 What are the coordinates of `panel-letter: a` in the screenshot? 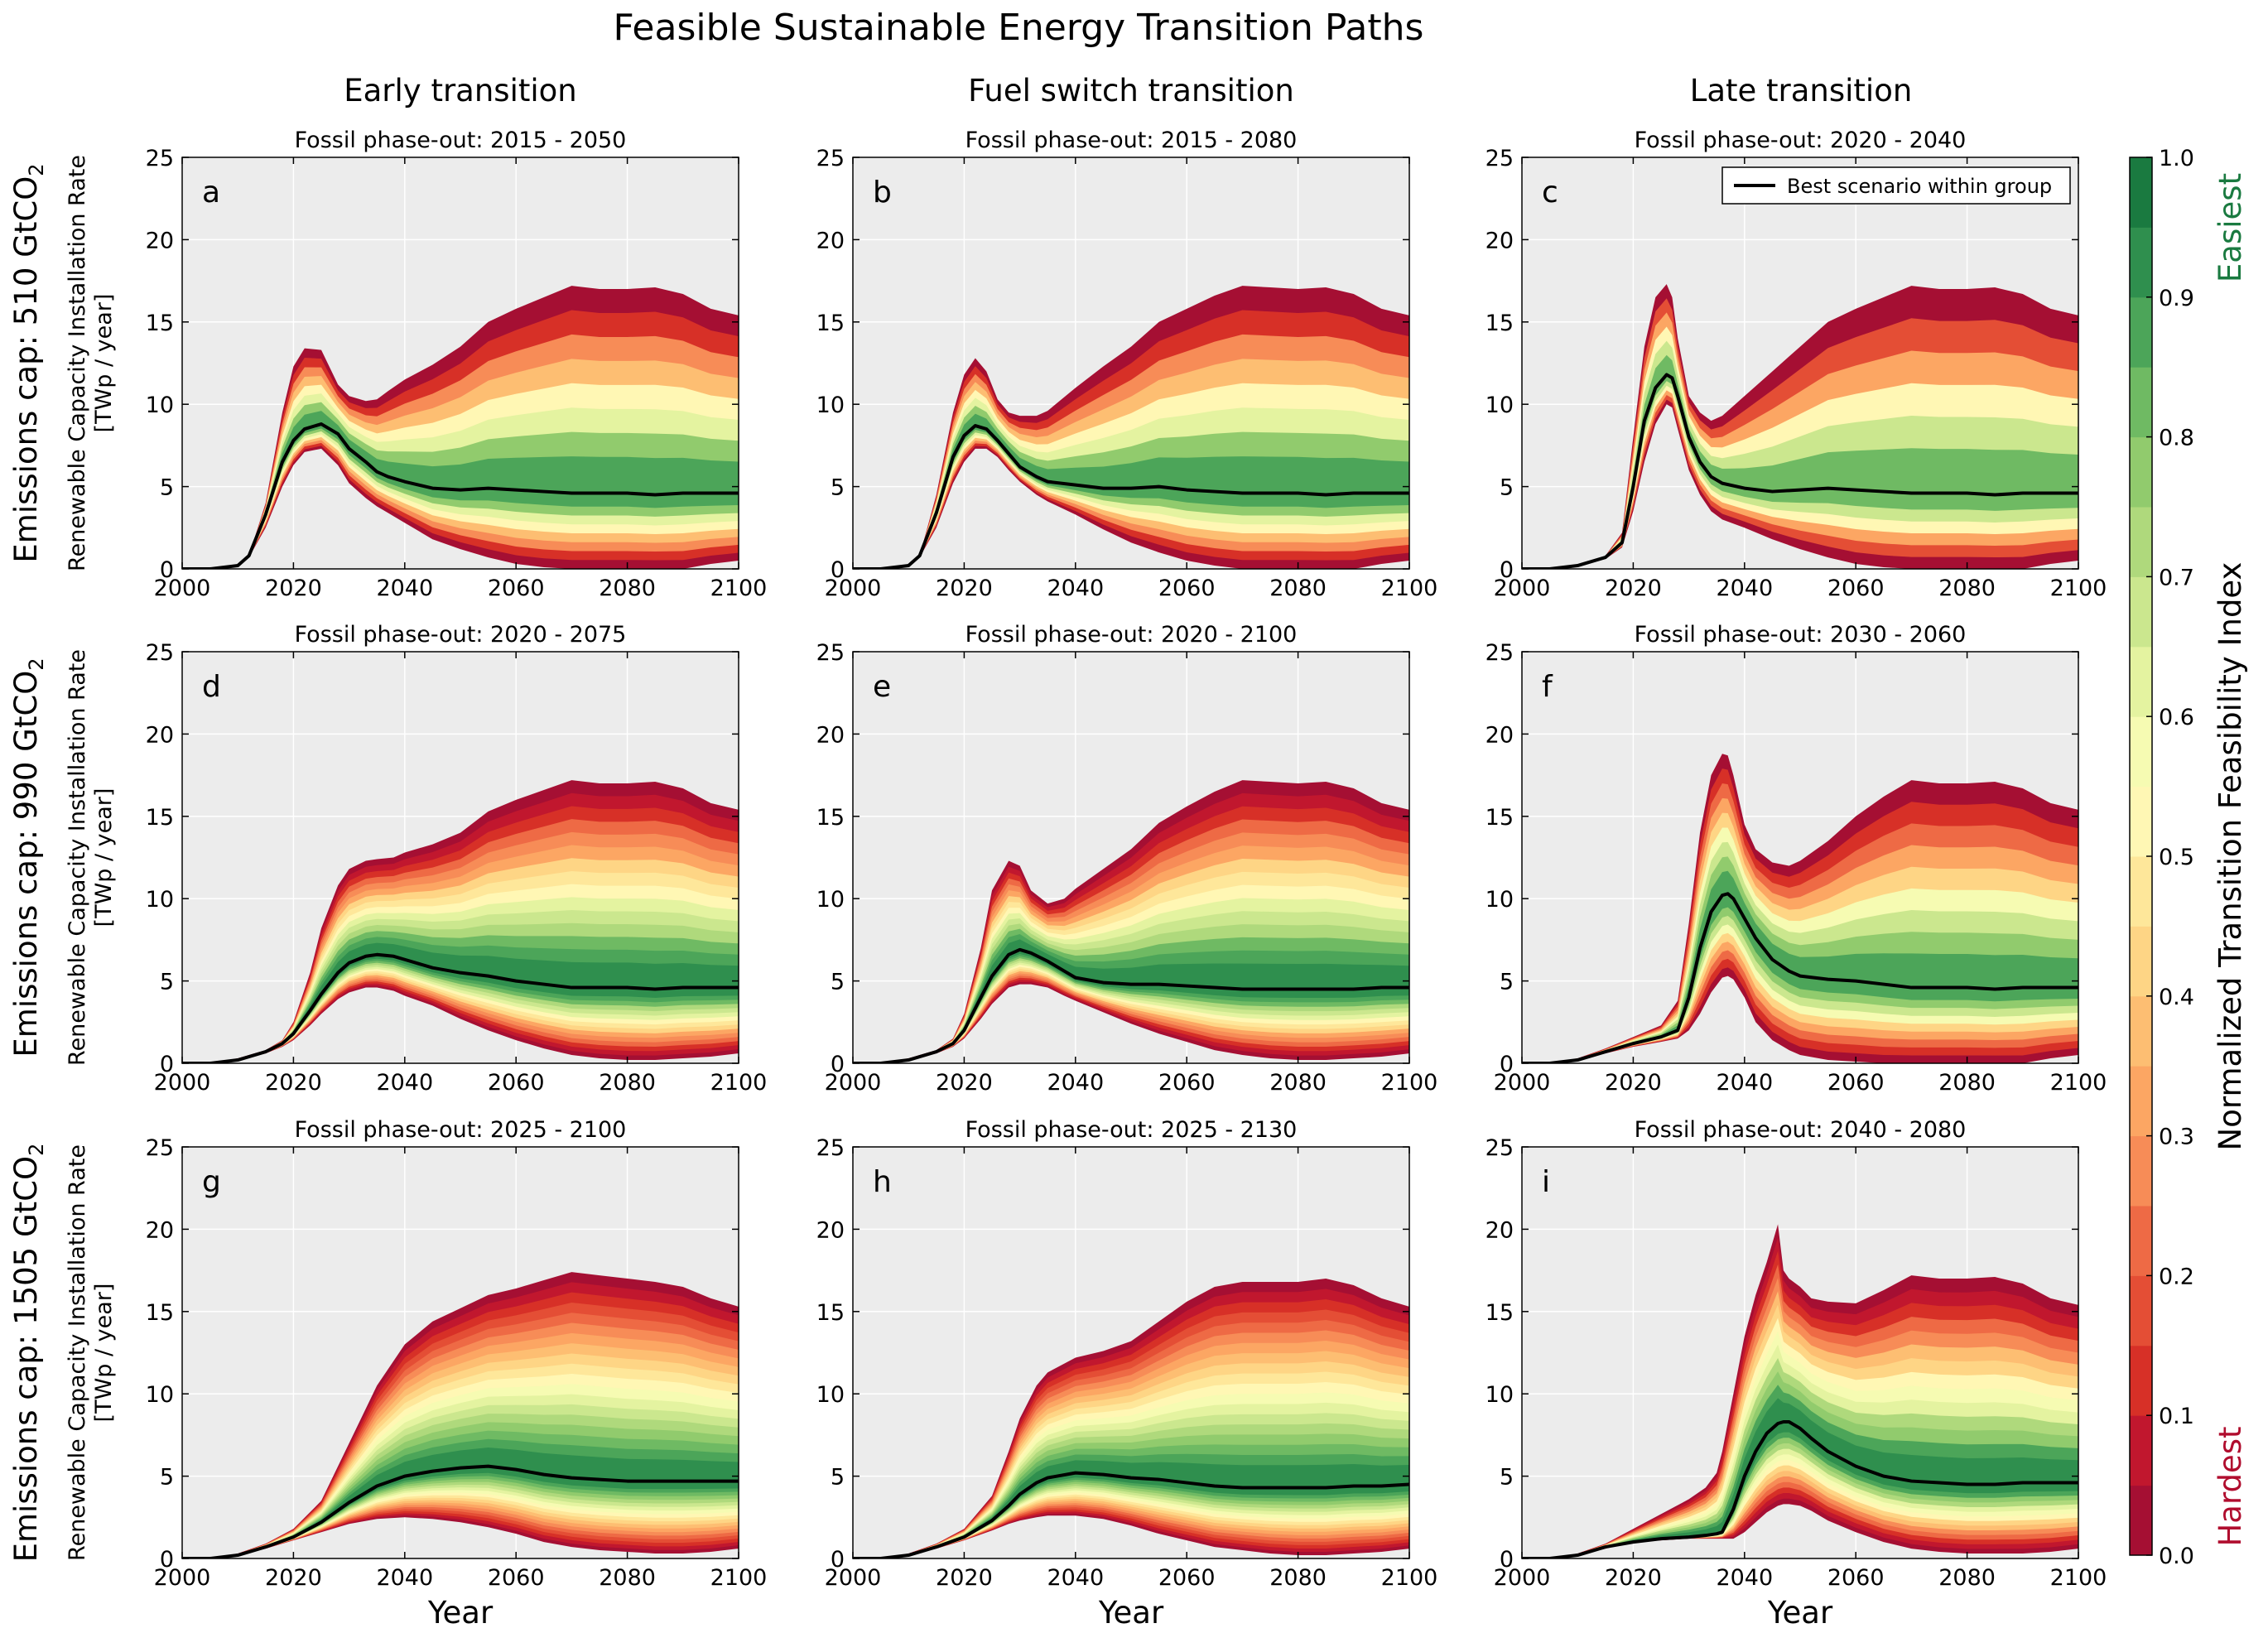 It's located at (211, 193).